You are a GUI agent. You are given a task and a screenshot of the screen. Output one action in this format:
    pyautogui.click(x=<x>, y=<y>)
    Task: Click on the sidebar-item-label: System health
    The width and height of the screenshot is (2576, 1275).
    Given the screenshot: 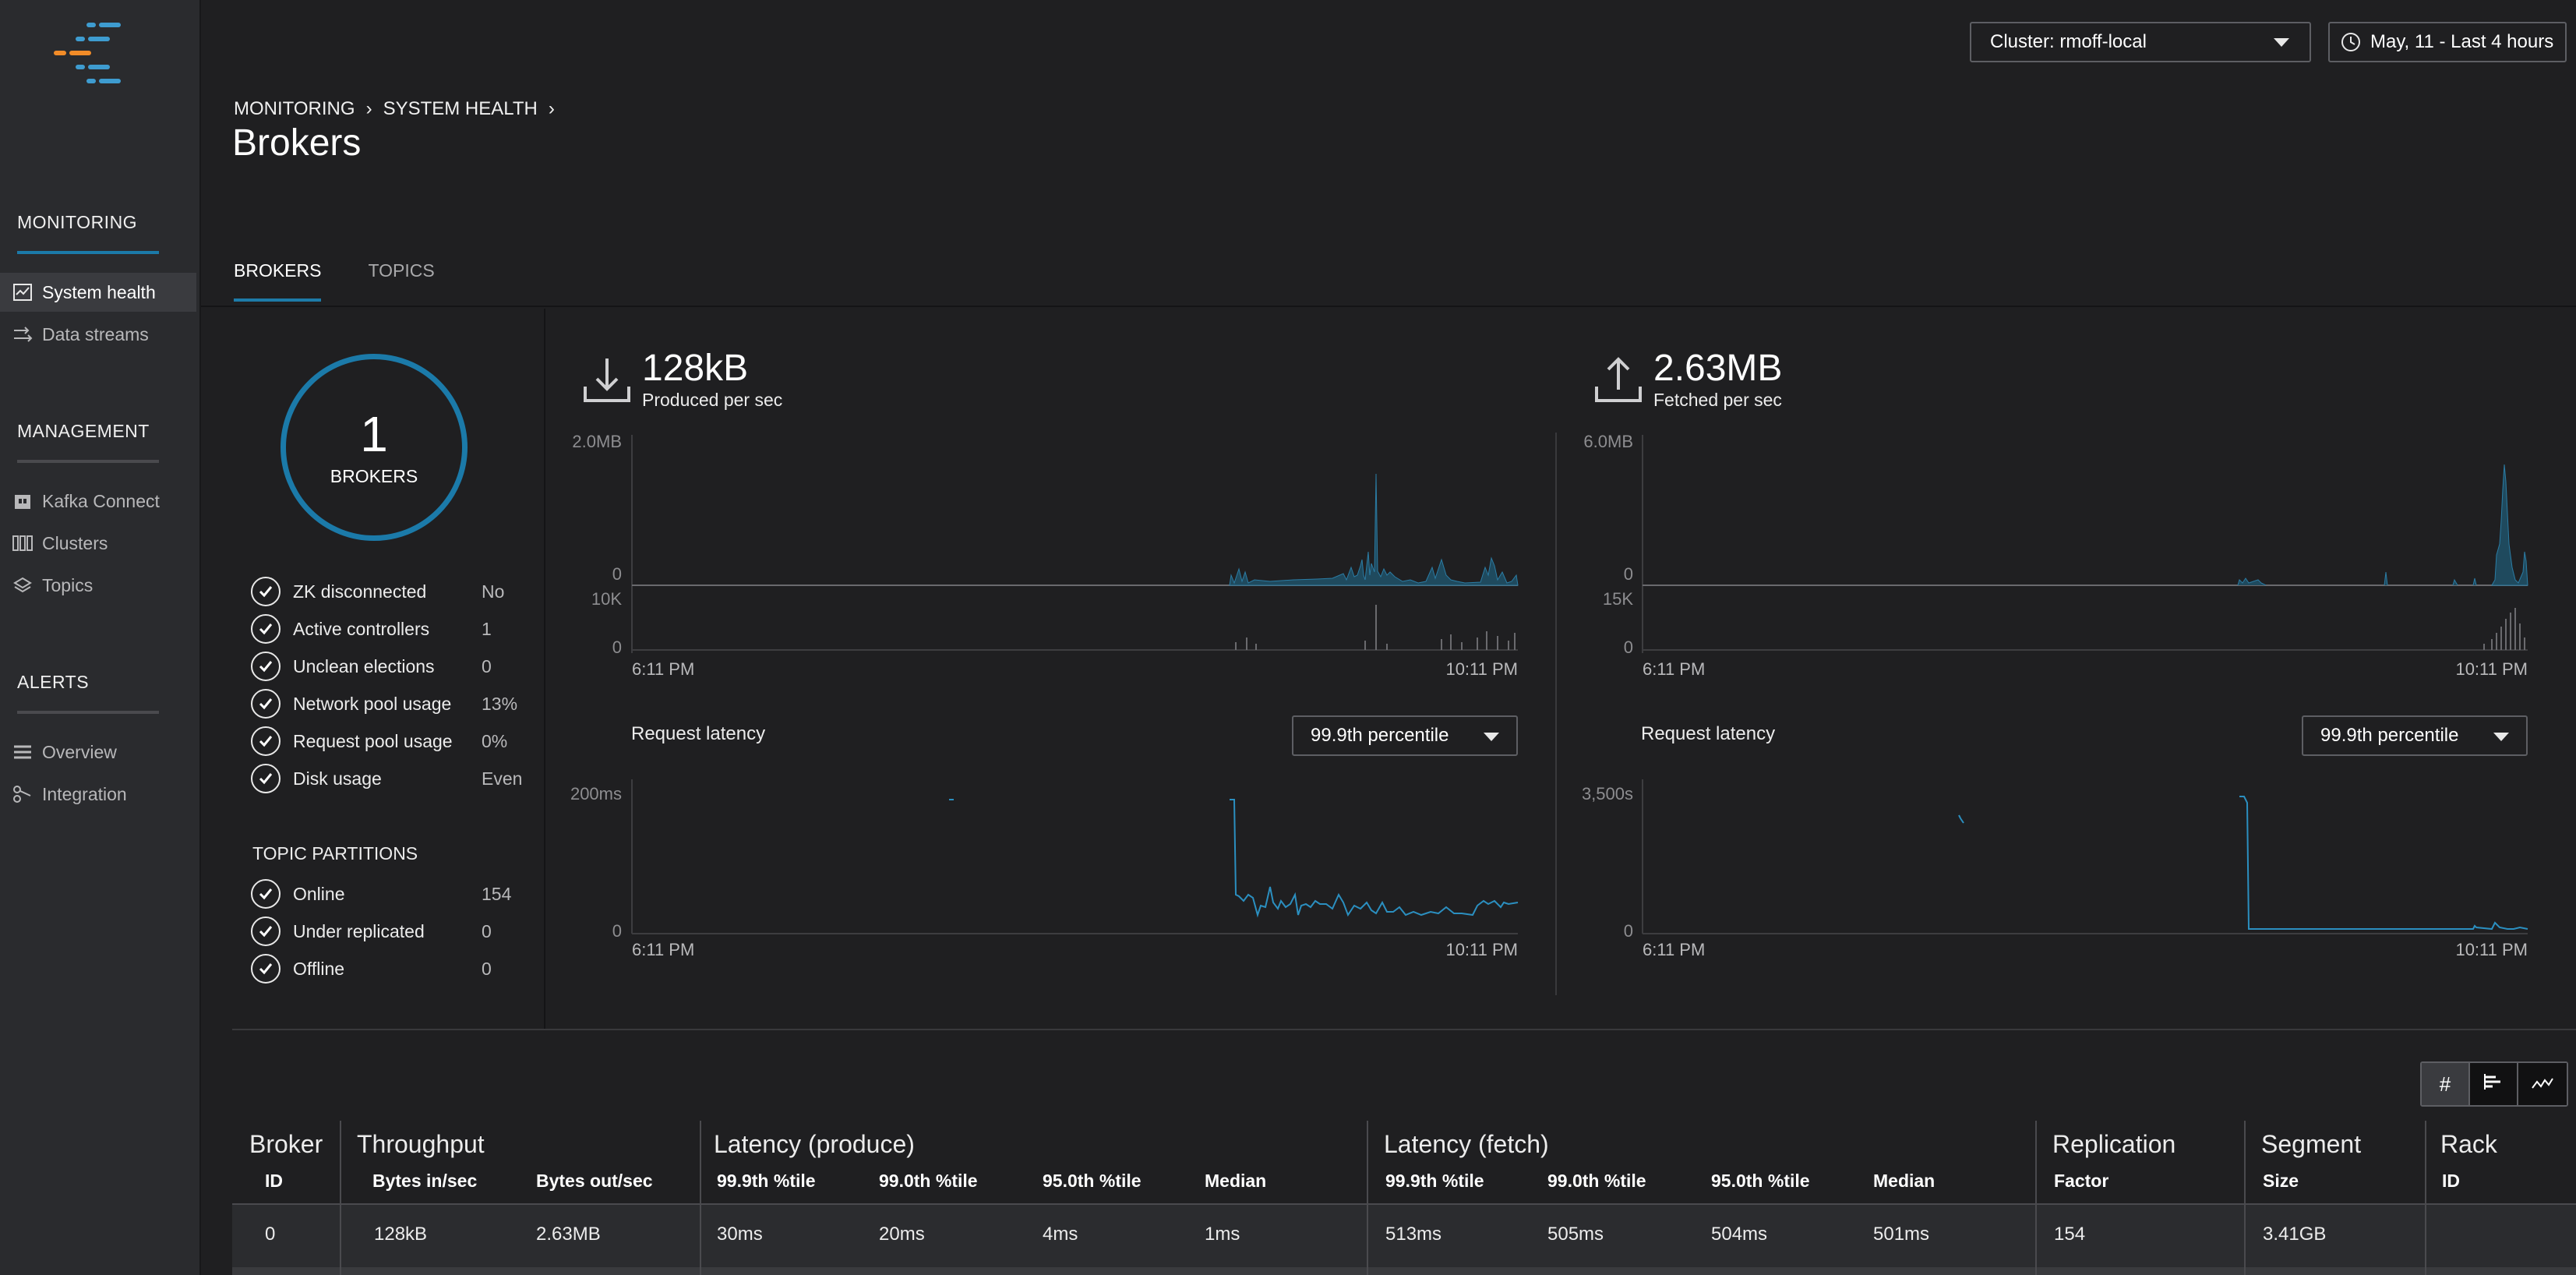 What is the action you would take?
    pyautogui.click(x=99, y=292)
    